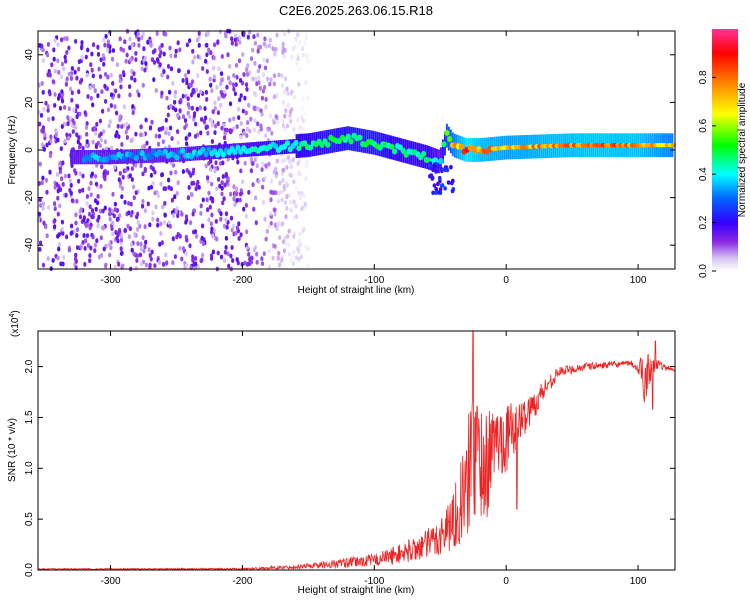 This screenshot has height=600, width=750. Describe the element at coordinates (242, 581) in the screenshot. I see `x-tick-label: -200` at that location.